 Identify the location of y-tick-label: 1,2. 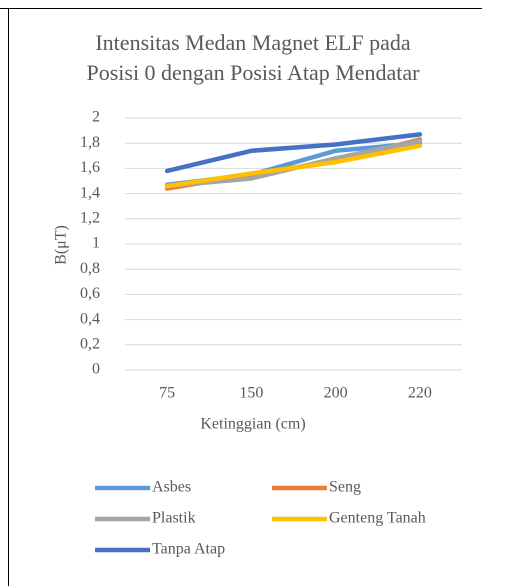
(90, 217).